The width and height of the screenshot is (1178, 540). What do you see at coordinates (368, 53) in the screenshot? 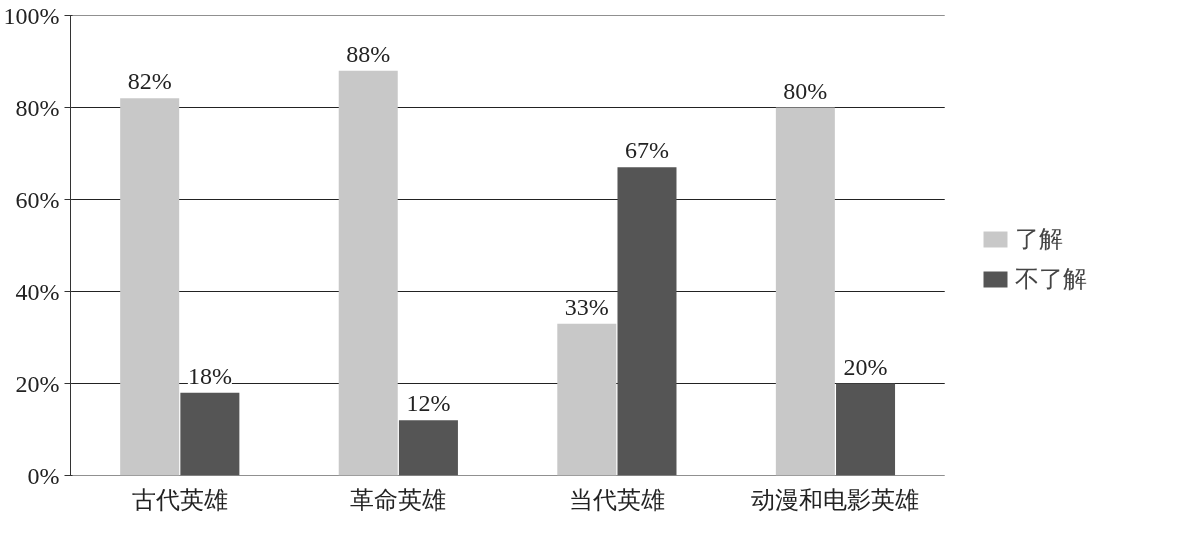
I see `data-label: 88%` at bounding box center [368, 53].